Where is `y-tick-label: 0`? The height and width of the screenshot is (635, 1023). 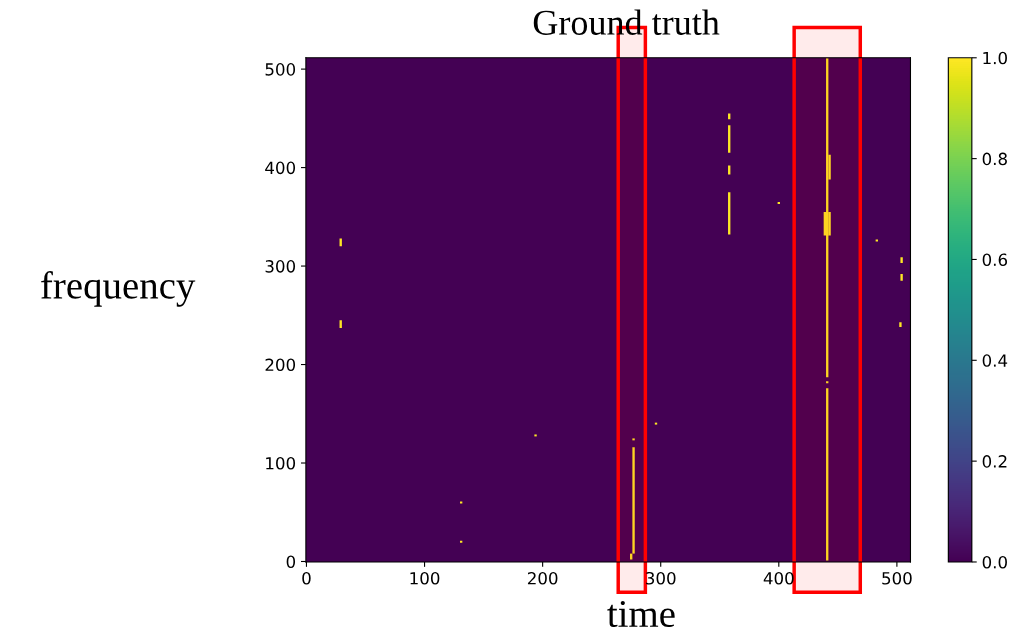 y-tick-label: 0 is located at coordinates (291, 562).